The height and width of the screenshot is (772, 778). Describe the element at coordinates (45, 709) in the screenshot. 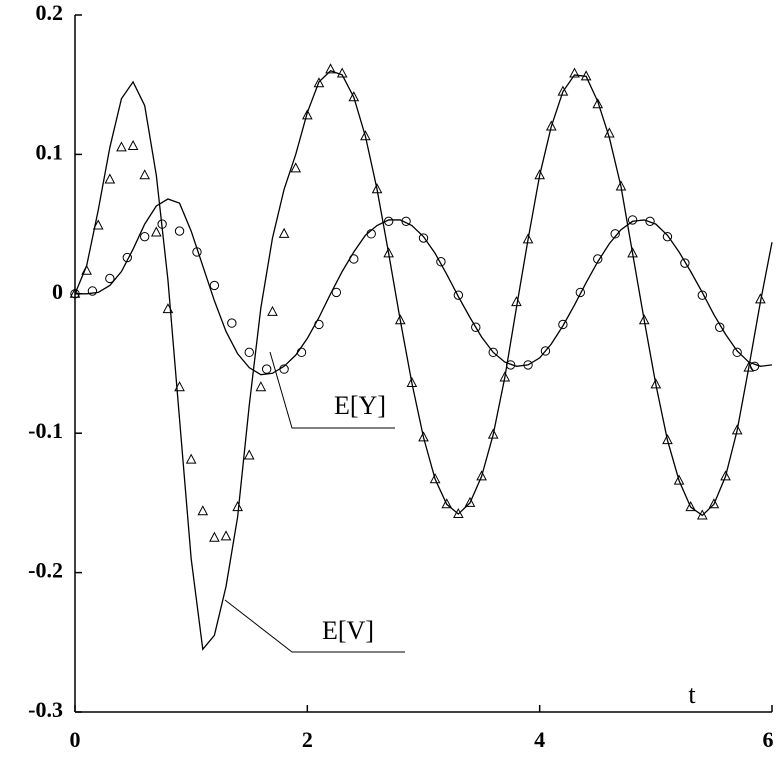

I see `y-tick-label: -0.3` at that location.